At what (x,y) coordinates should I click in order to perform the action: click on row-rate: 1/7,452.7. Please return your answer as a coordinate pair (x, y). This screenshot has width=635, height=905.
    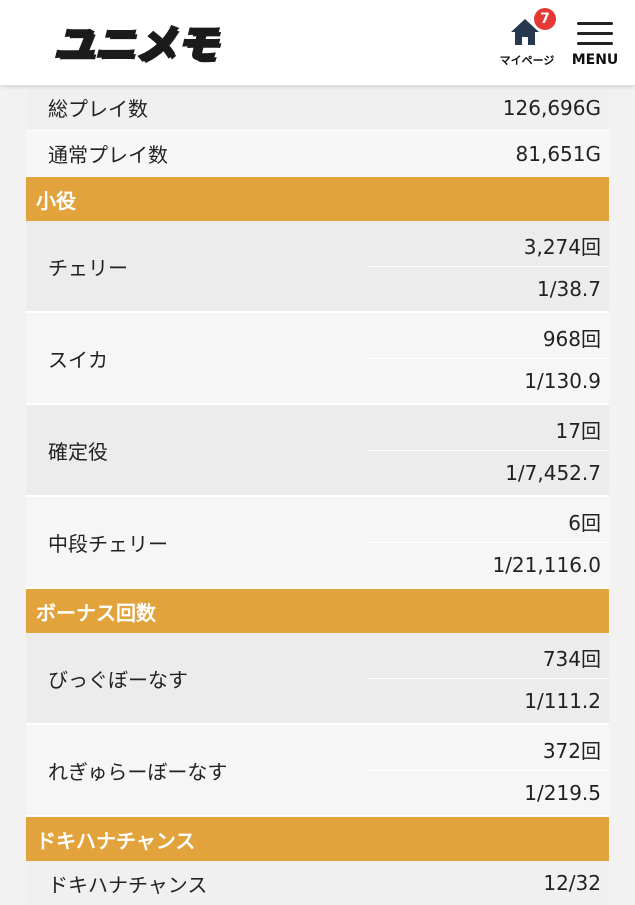
    Looking at the image, I should click on (553, 473).